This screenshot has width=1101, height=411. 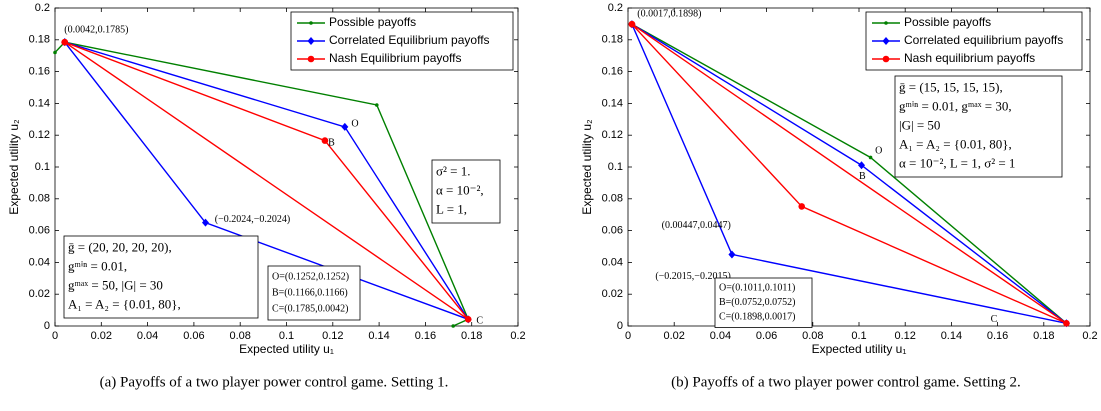 What do you see at coordinates (409, 40) in the screenshot?
I see `legend-label: Correlated Equilibrium payoffs` at bounding box center [409, 40].